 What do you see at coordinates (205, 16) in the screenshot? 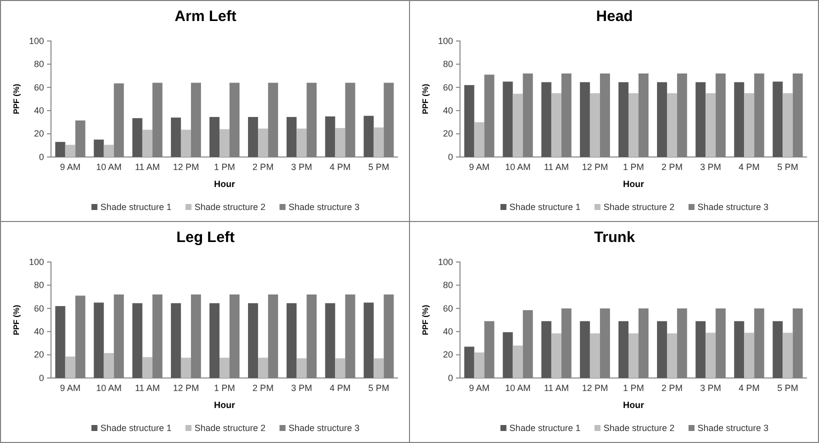
I see `chart-title: Arm Left` at bounding box center [205, 16].